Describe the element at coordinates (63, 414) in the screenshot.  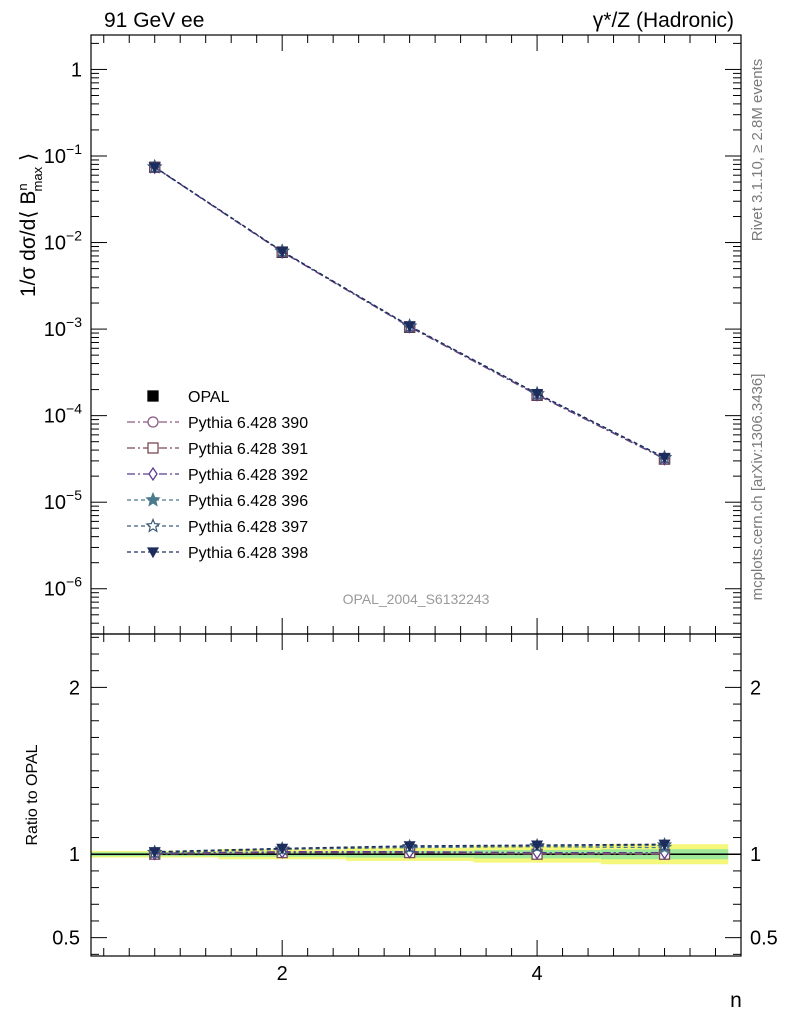
I see `main-y-tick-label: 10⁻⁴` at that location.